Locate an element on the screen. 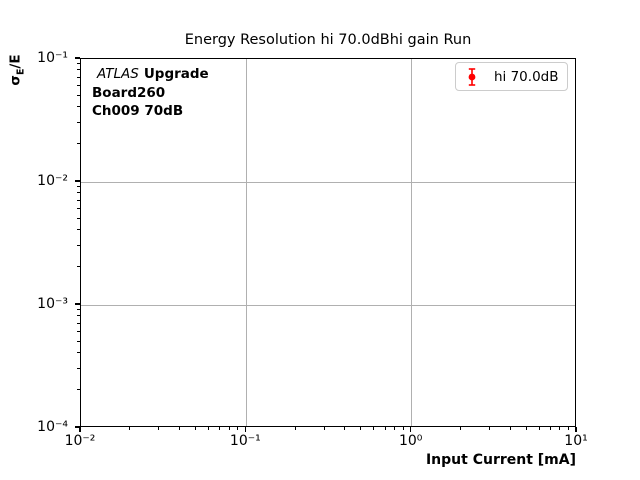 Image resolution: width=640 pixels, height=480 pixels. legend-label: hi 70.0dB is located at coordinates (526, 76).